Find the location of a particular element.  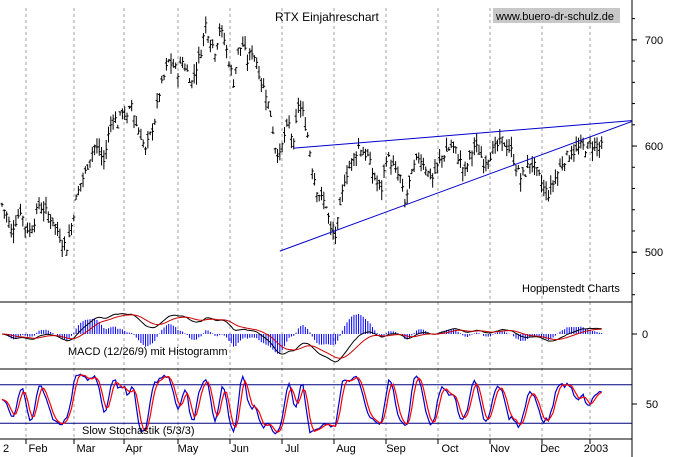

trendline is located at coordinates (463, 134).